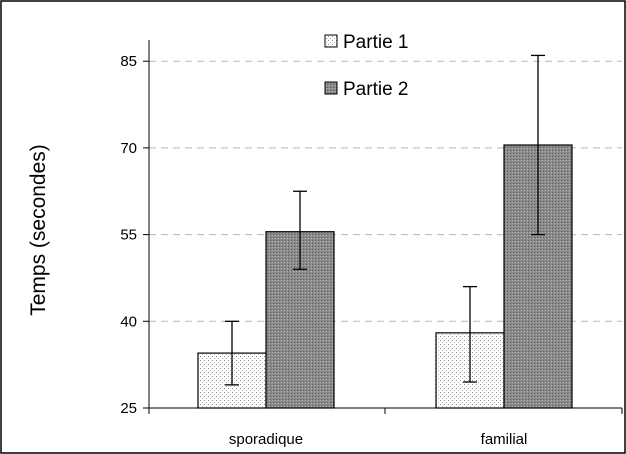 This screenshot has height=454, width=626. Describe the element at coordinates (128, 321) in the screenshot. I see `y-tick-label: 40` at that location.